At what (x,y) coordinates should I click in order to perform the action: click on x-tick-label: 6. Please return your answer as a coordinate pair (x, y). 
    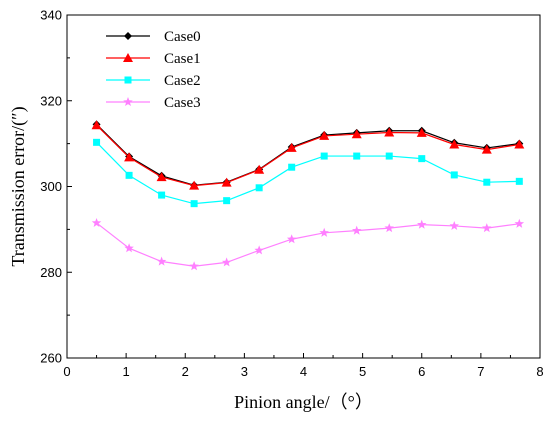
    Looking at the image, I should click on (421, 371).